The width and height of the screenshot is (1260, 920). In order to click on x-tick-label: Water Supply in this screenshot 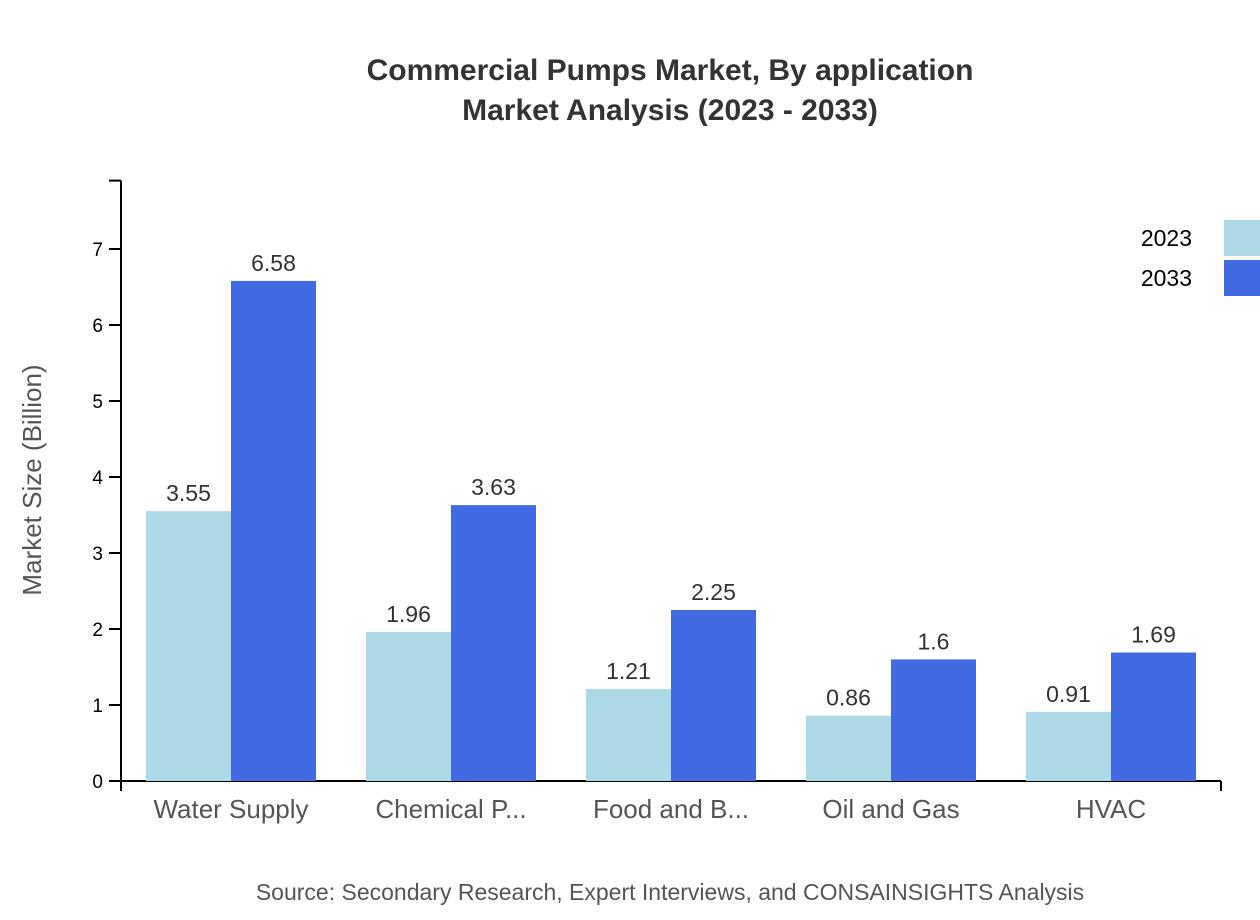, I will do `click(230, 809)`.